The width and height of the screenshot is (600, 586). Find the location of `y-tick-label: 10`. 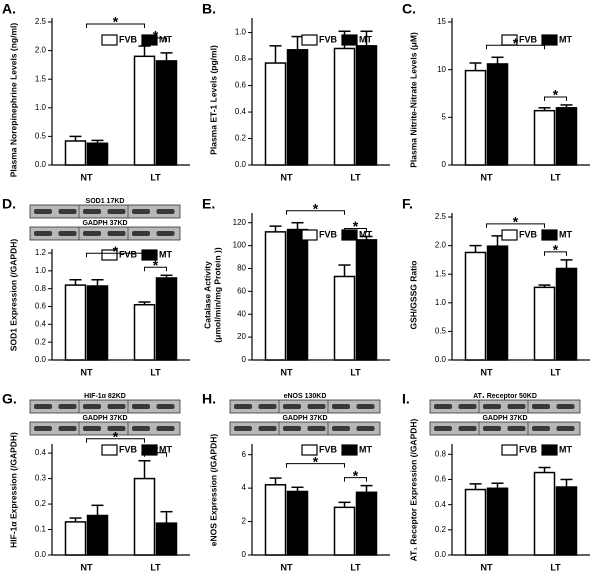

y-tick-label: 10 is located at coordinates (441, 69).